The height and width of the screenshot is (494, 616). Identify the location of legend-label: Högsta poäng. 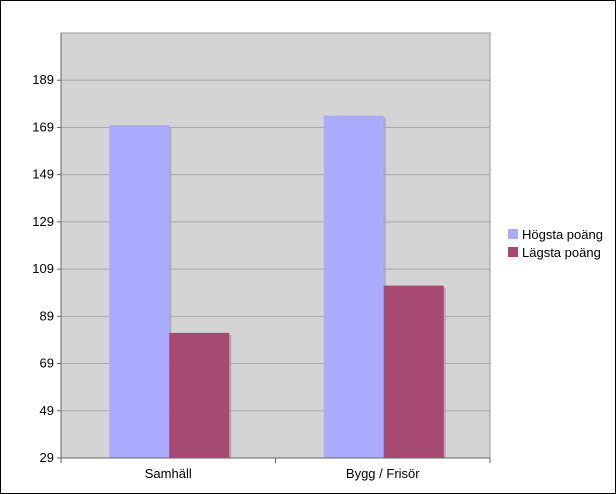
(562, 234).